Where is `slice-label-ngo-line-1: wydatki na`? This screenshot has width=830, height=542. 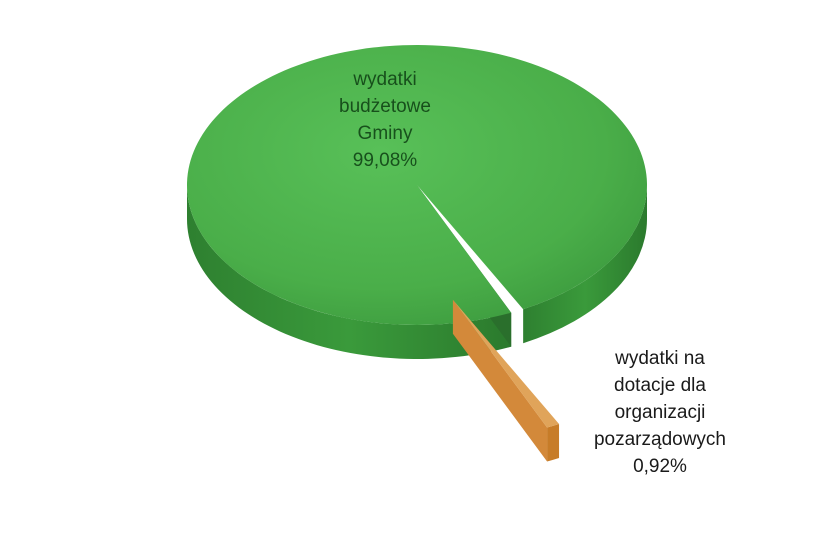
slice-label-ngo-line-1: wydatki na is located at coordinates (660, 358).